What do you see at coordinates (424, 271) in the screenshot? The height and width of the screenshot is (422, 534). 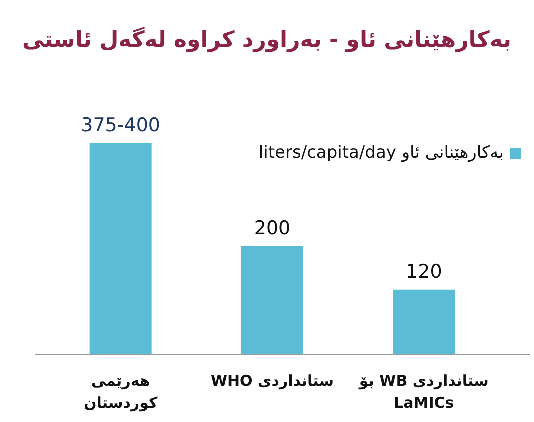 I see `data-label: 120` at bounding box center [424, 271].